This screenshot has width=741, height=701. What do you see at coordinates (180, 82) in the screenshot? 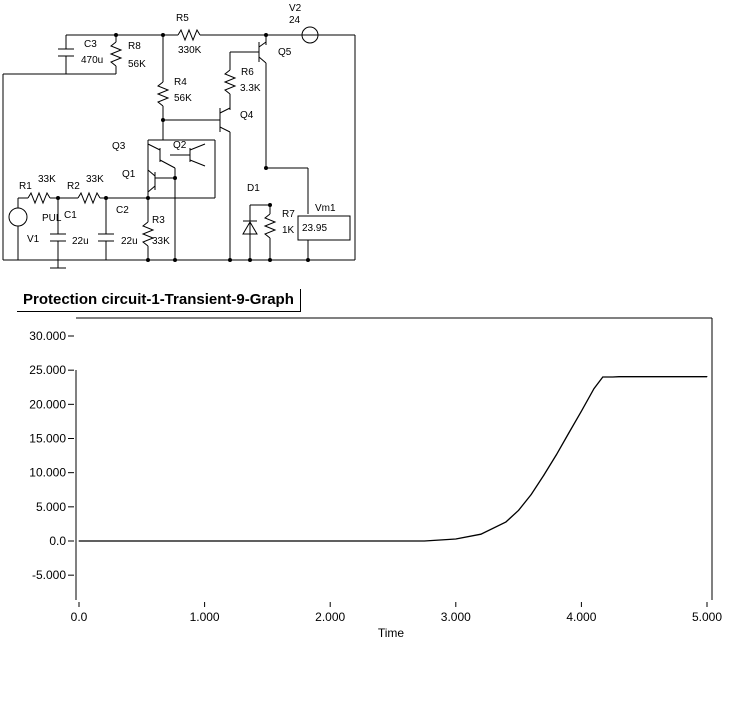
I see `label-r4: R4` at bounding box center [180, 82].